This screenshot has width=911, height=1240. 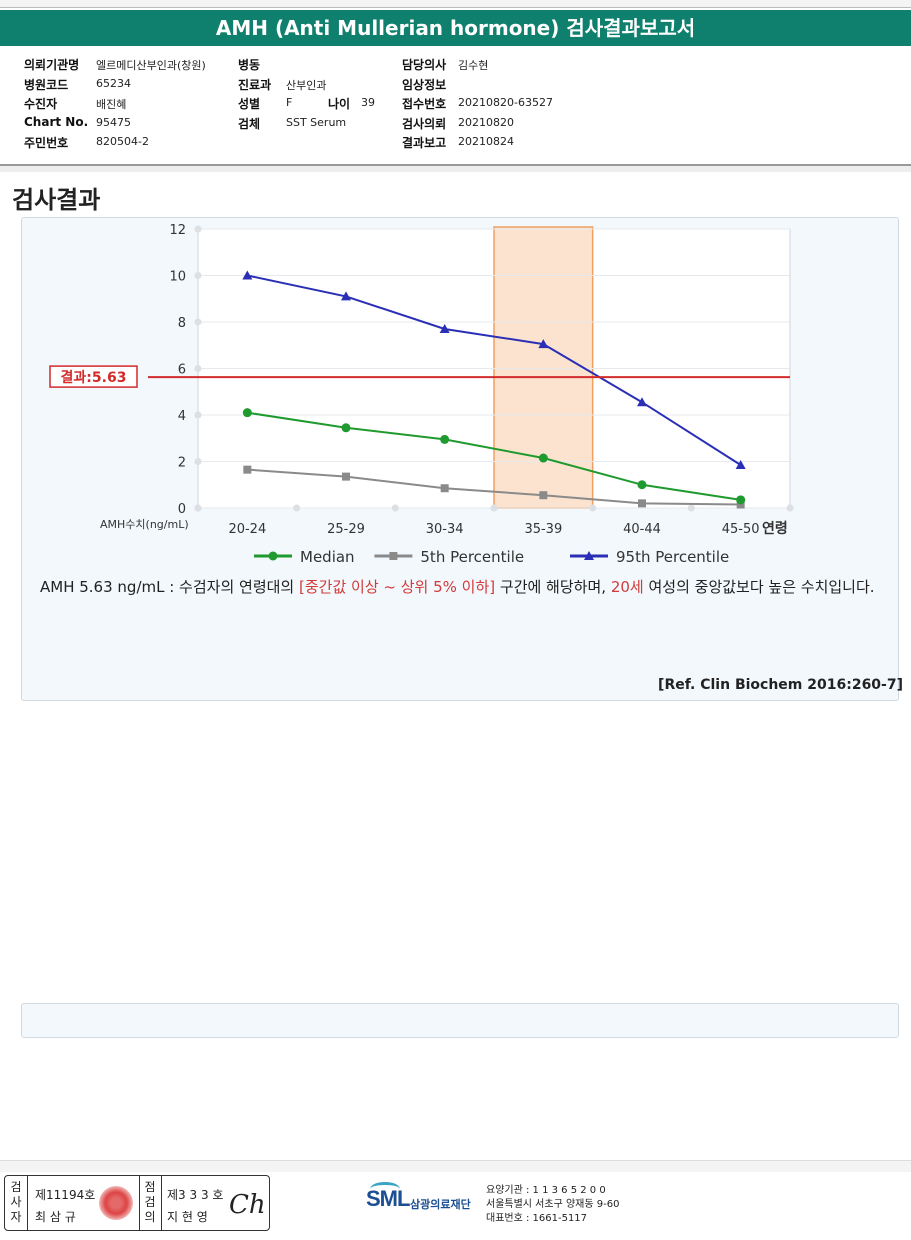 I want to click on info-label: 의뢰기관명, so click(x=52, y=65).